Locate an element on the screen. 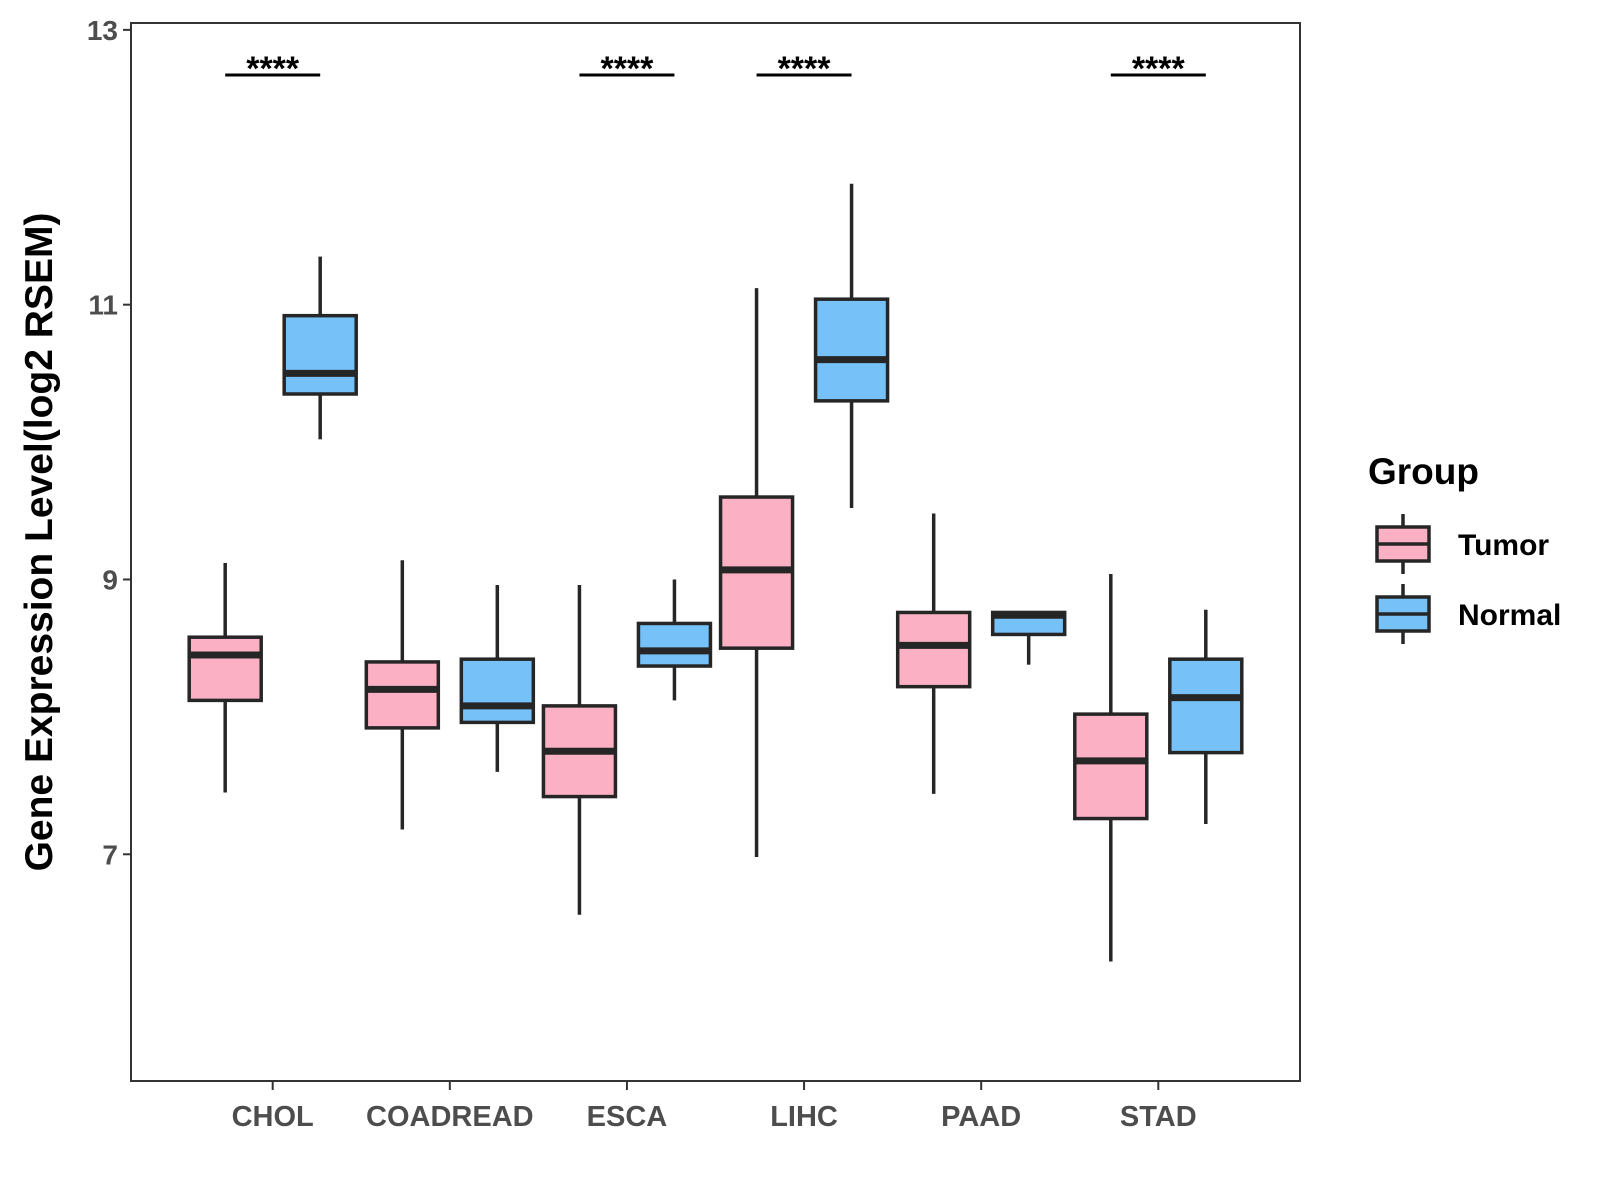 The width and height of the screenshot is (1600, 1200). box-normal-esca is located at coordinates (674, 640).